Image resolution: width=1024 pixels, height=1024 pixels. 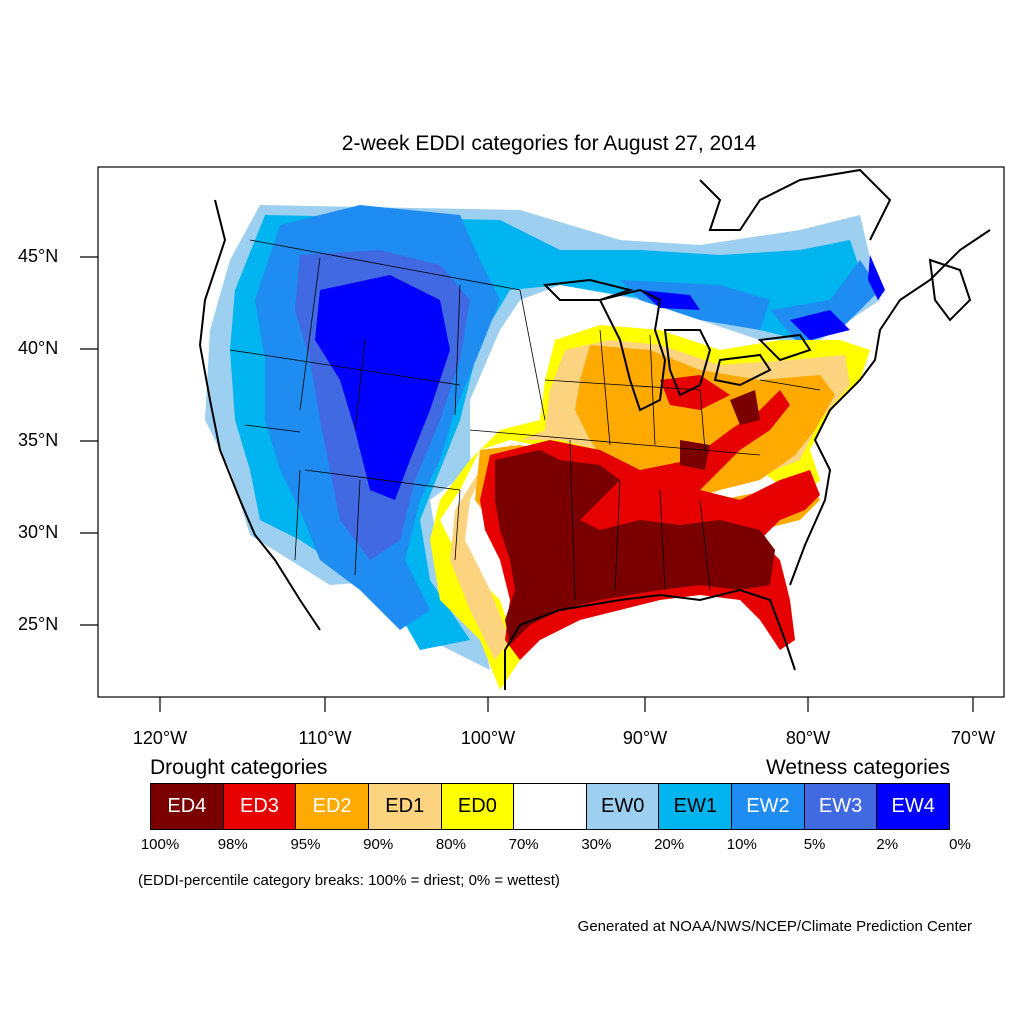 I want to click on legend-swatch-ed3: ED3, so click(x=260, y=806).